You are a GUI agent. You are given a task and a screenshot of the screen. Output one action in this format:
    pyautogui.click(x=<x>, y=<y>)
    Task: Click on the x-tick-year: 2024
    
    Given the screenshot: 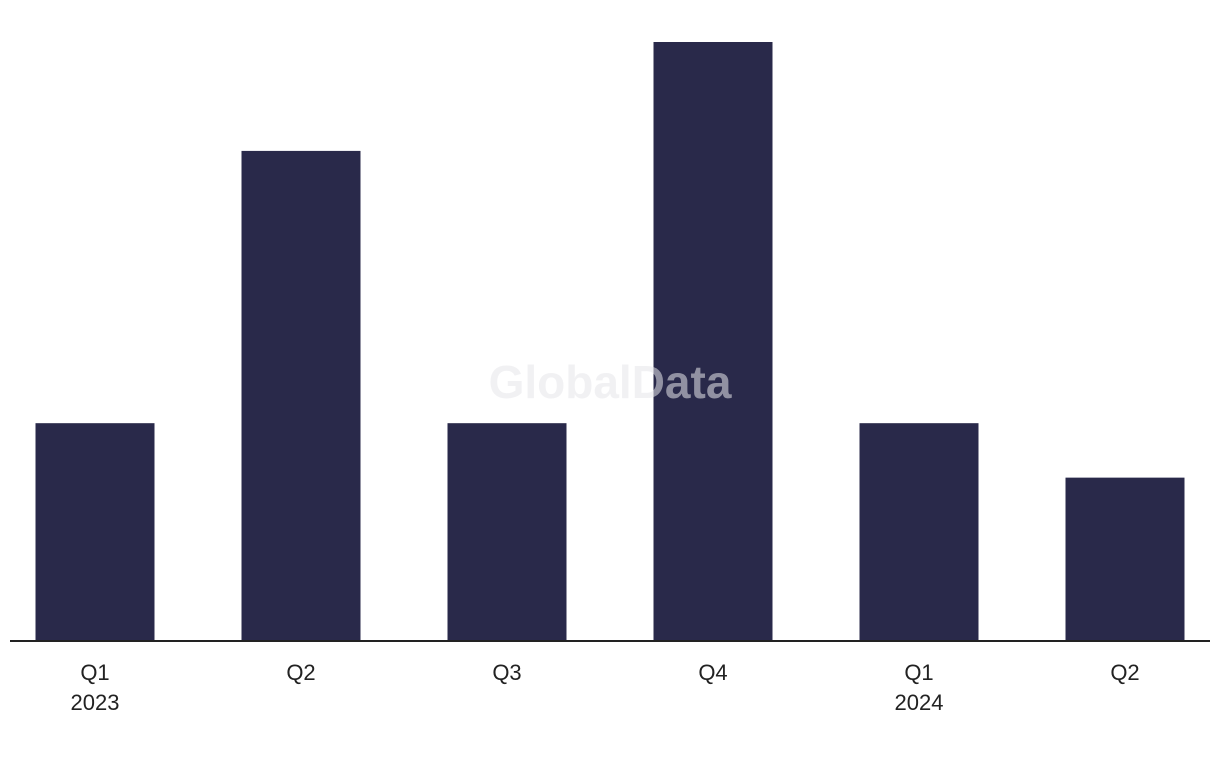 What is the action you would take?
    pyautogui.click(x=919, y=702)
    